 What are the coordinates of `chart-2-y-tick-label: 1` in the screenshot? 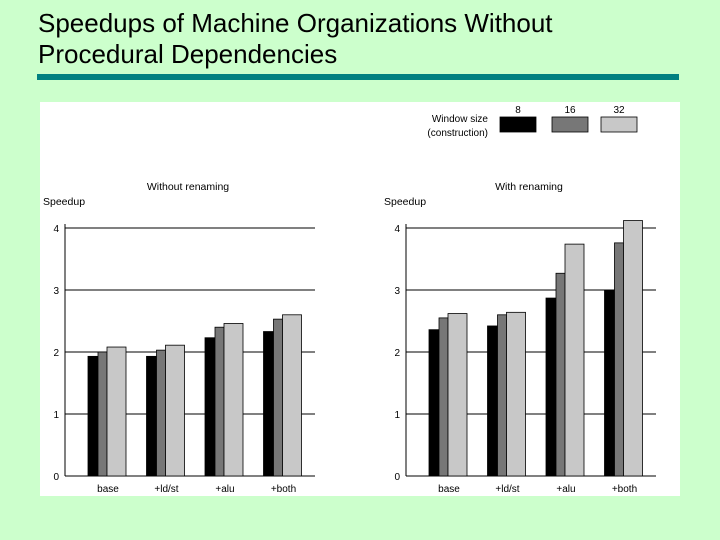 It's located at (397, 415).